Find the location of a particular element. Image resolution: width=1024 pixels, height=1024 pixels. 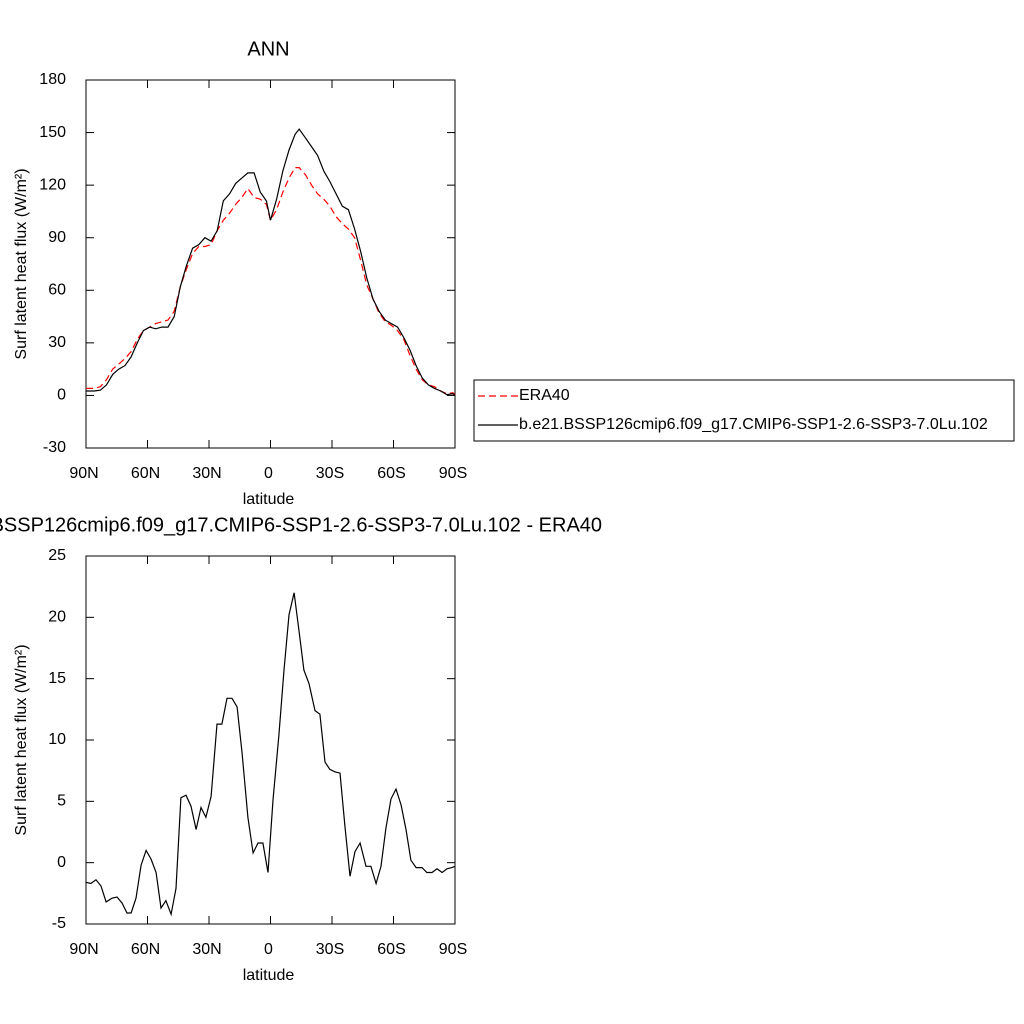

y-tick-label: 180 is located at coordinates (52, 79).